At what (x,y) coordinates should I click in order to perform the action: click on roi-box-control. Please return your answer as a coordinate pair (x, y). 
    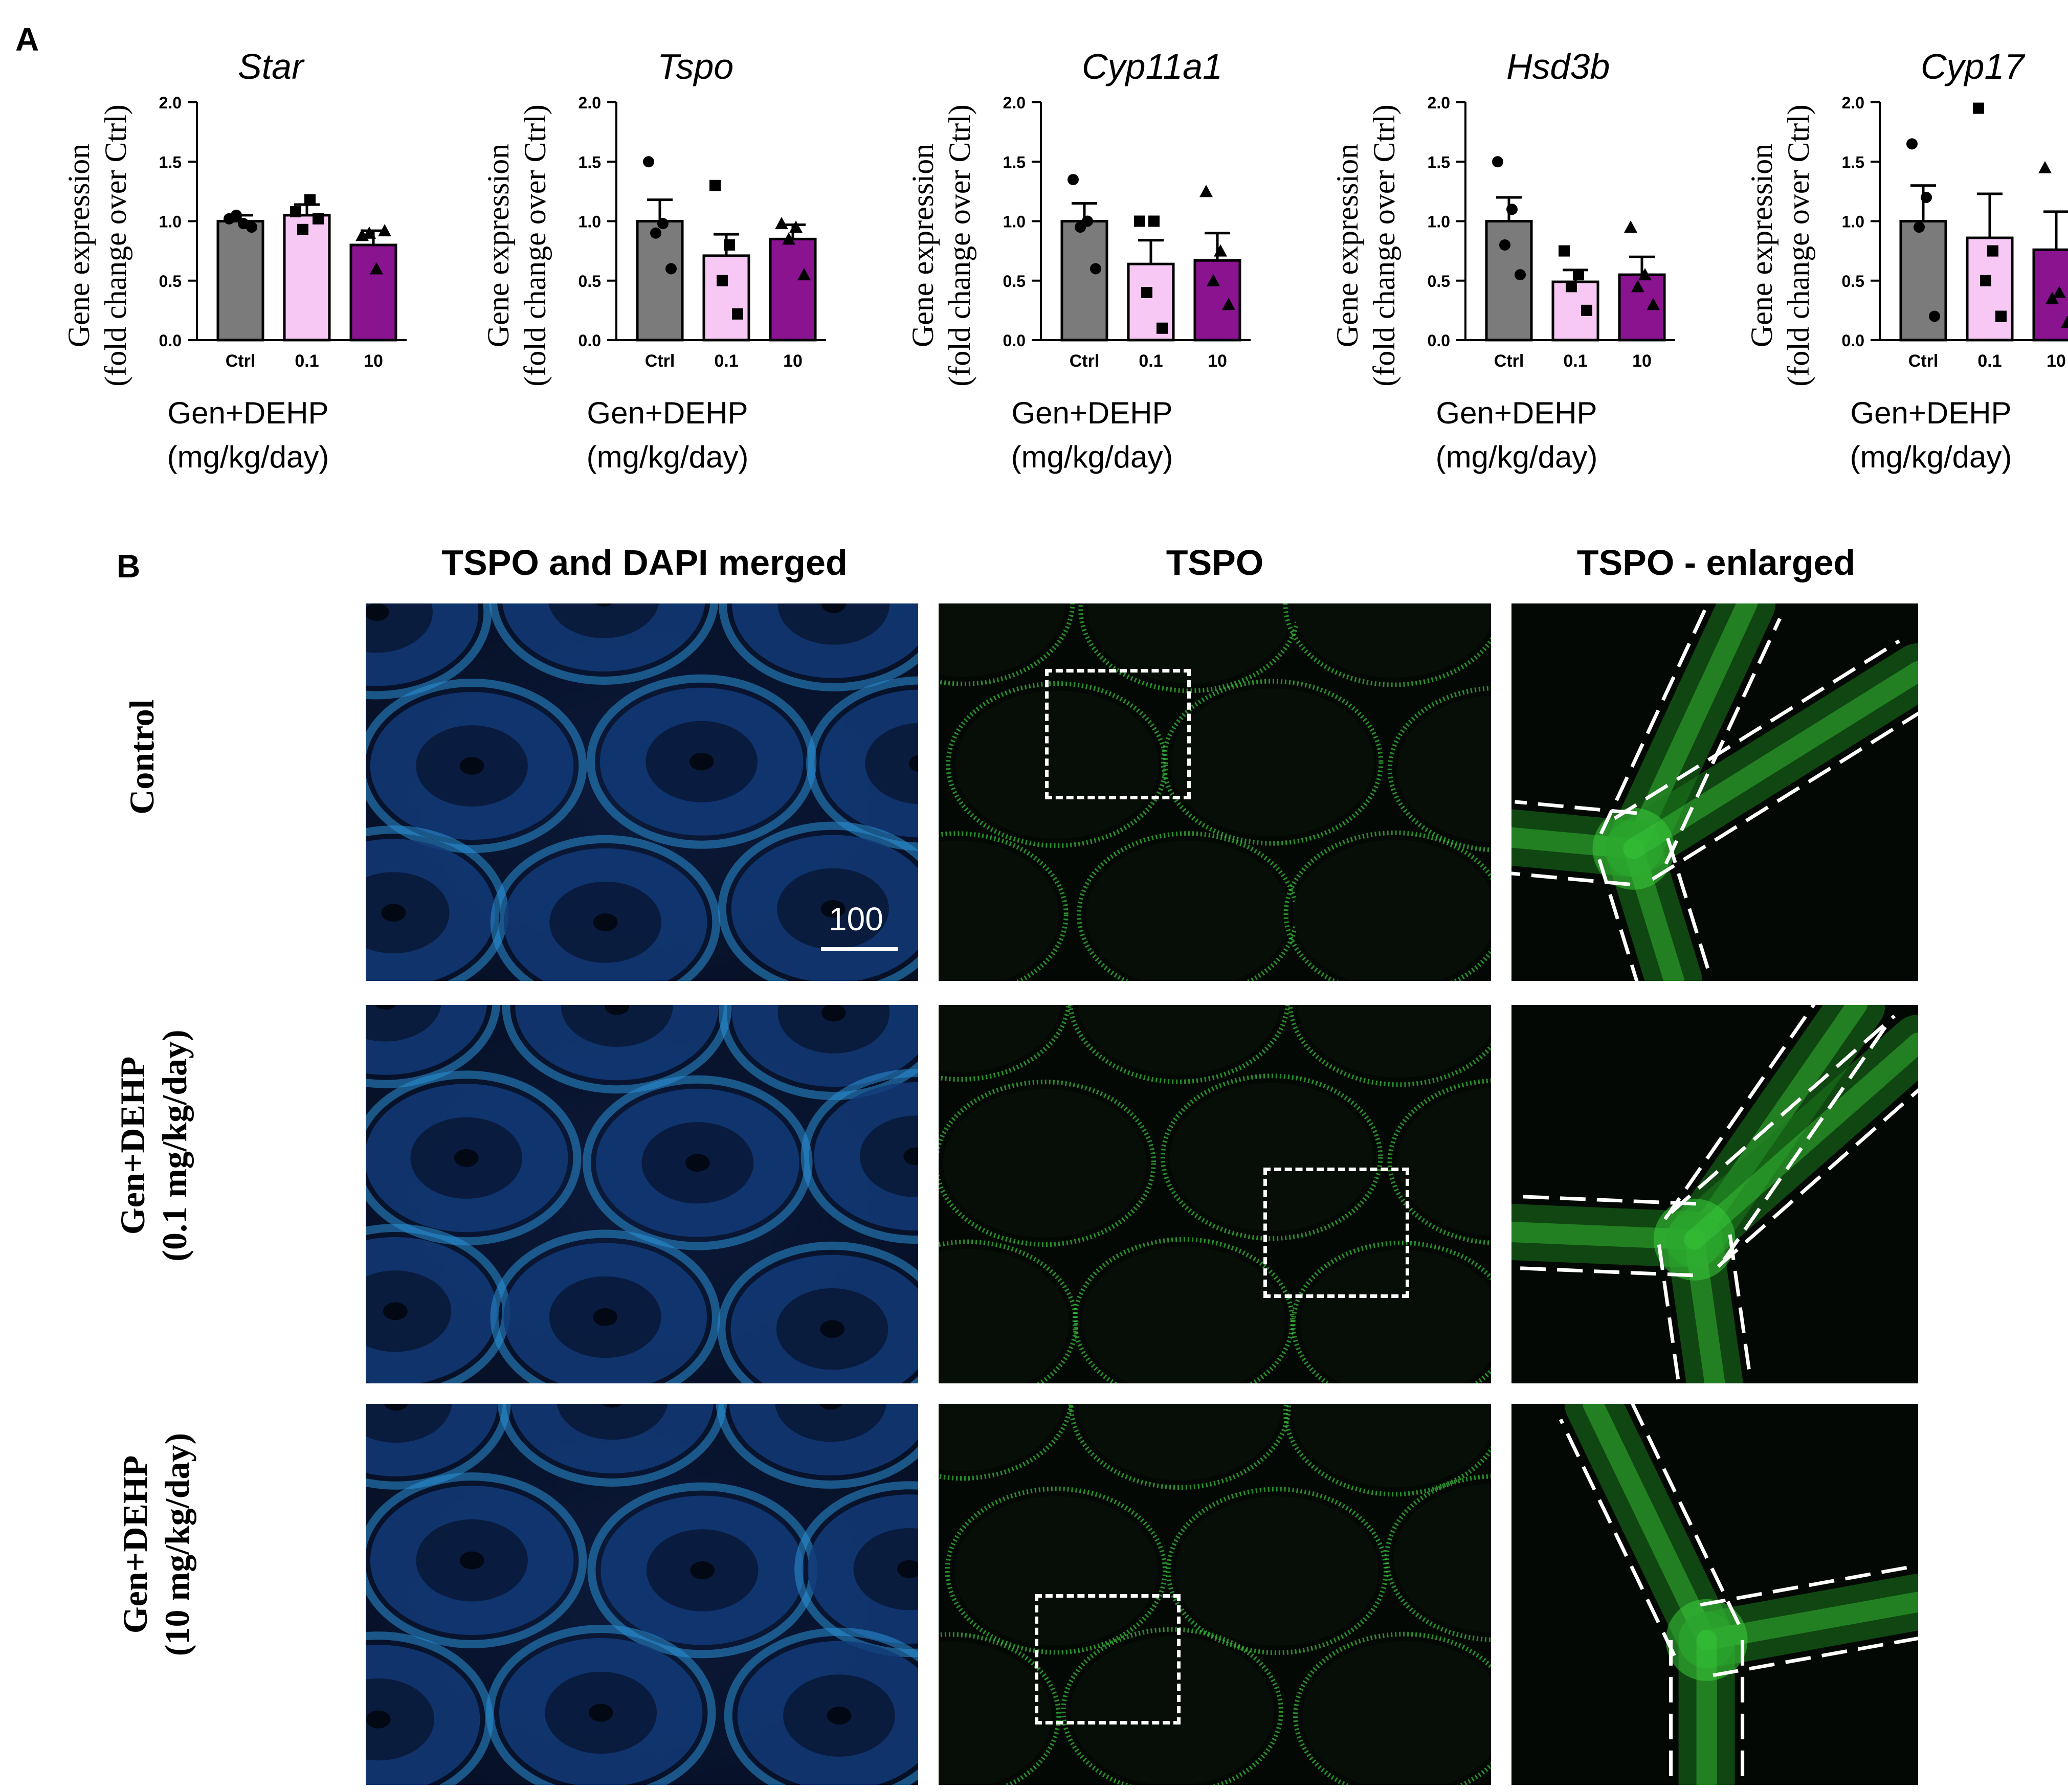
    Looking at the image, I should click on (1118, 734).